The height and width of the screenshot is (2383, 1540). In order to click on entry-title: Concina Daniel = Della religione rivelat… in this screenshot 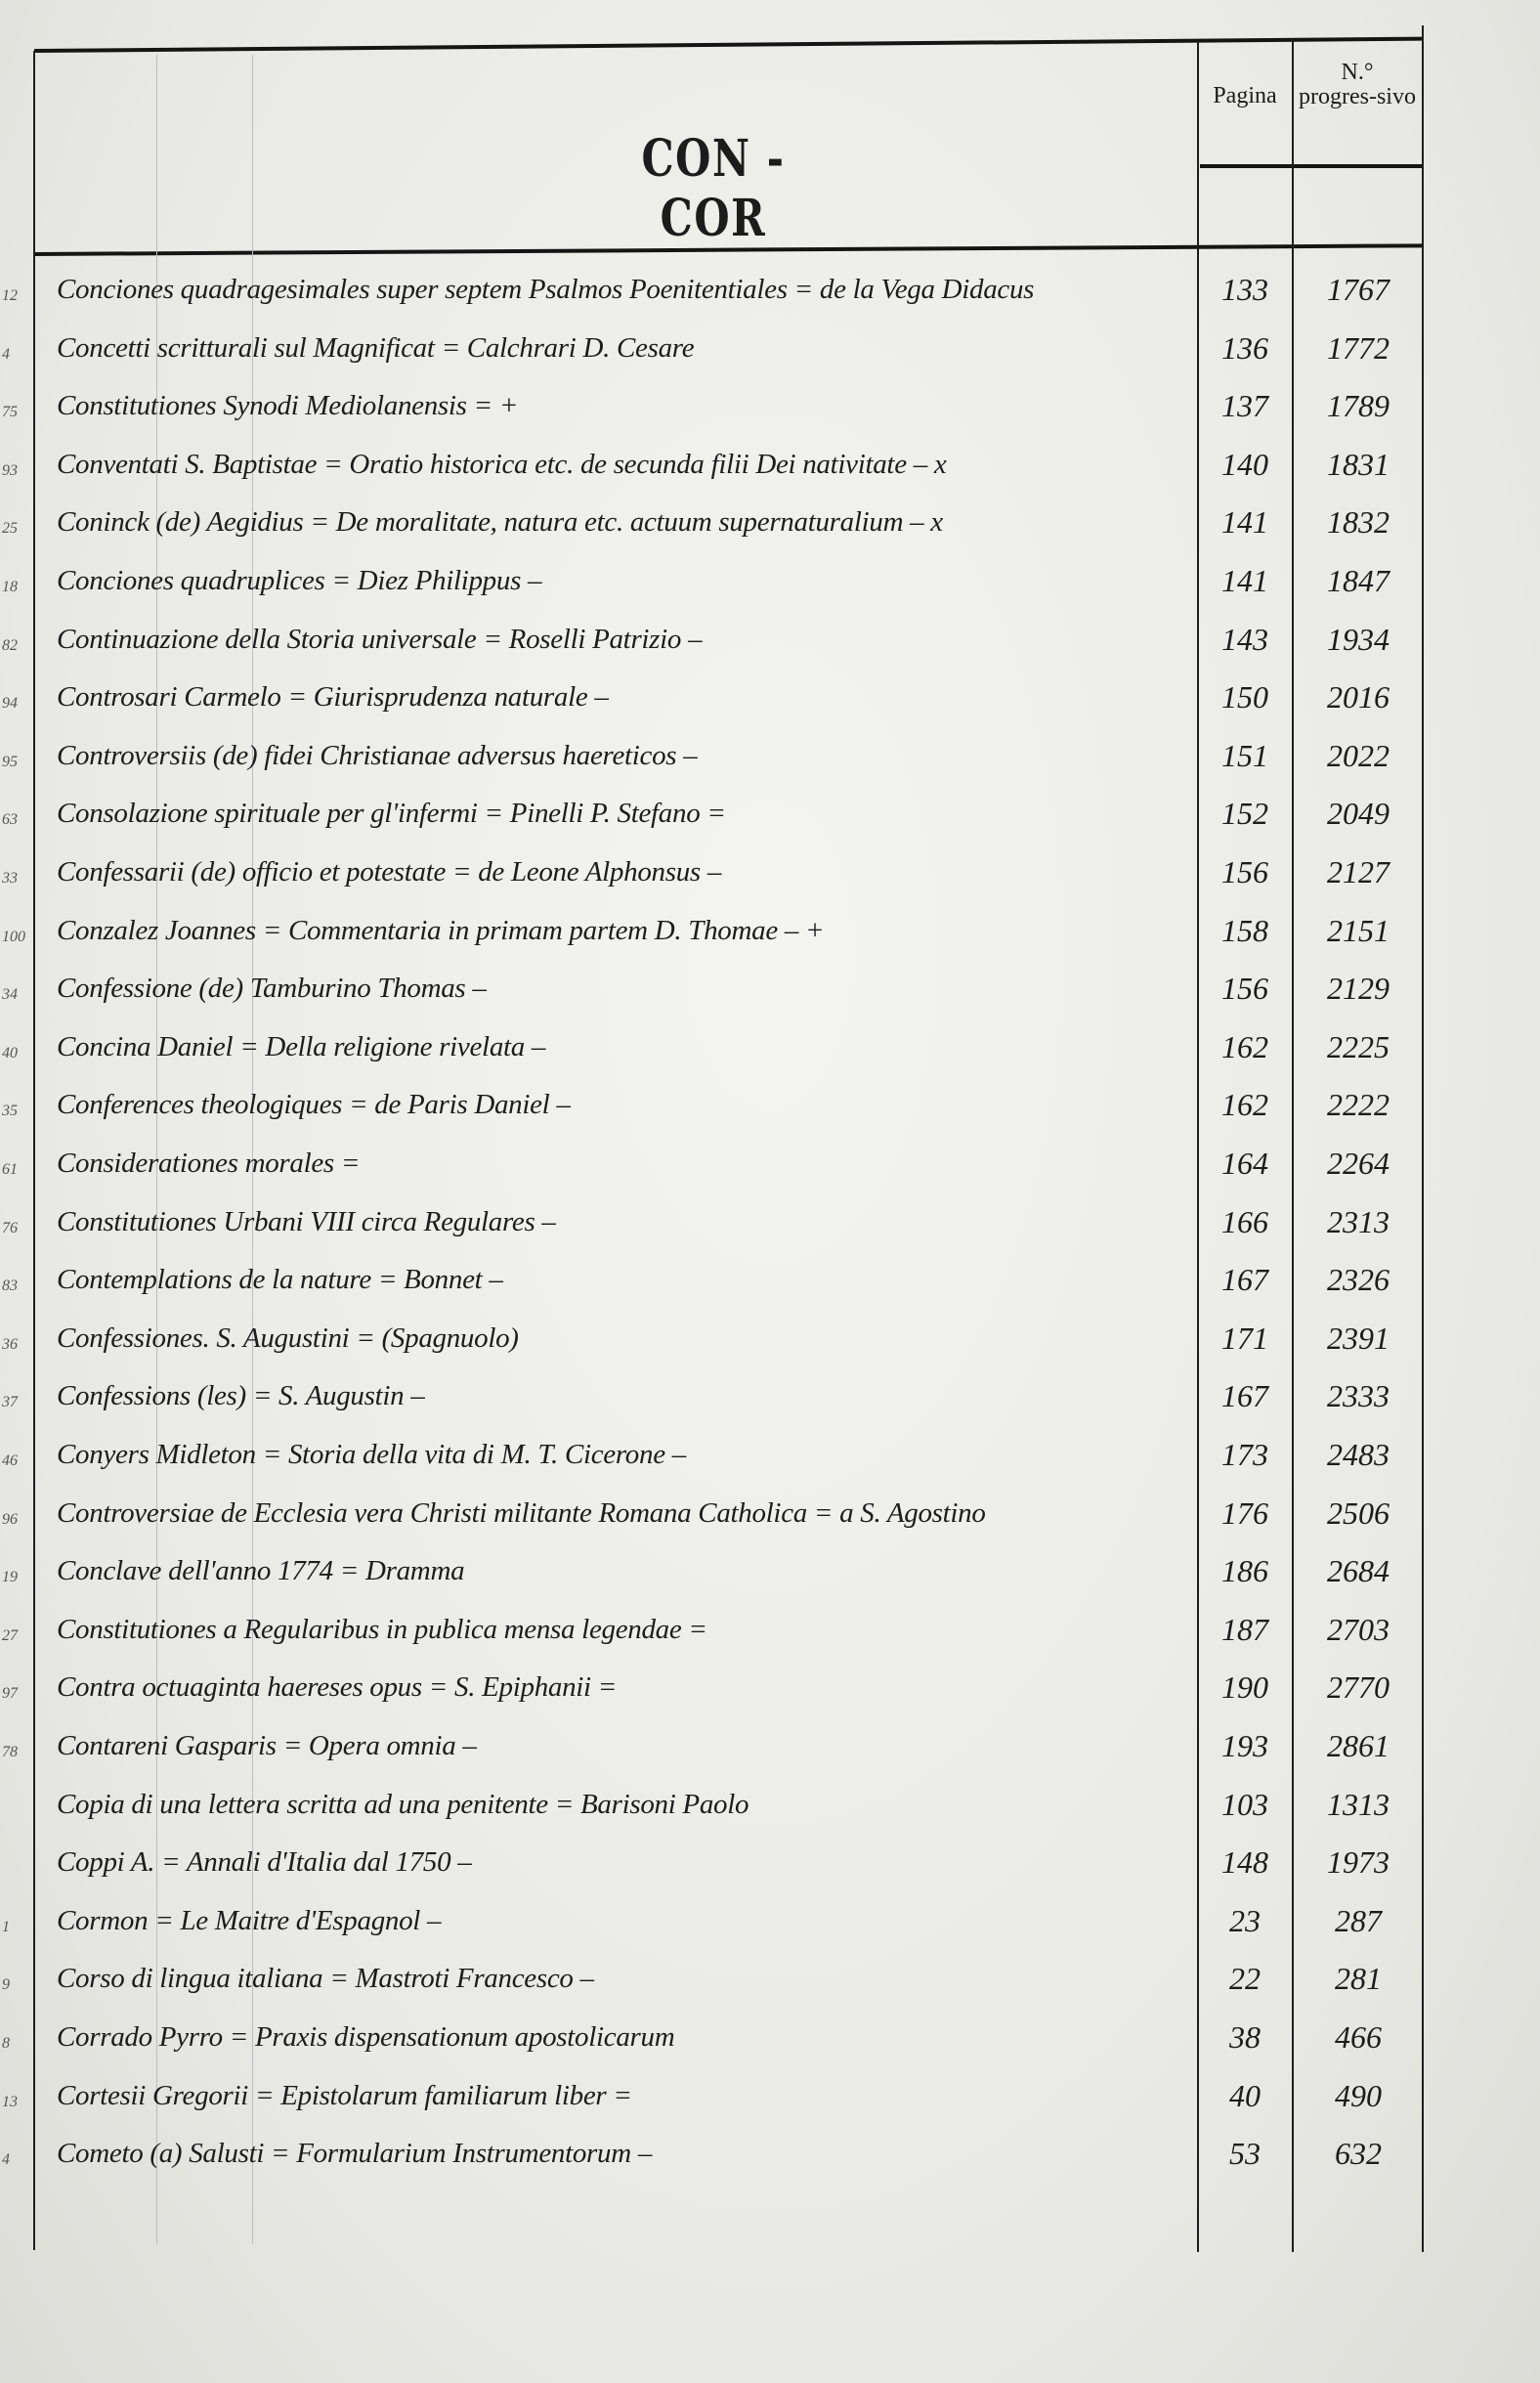, I will do `click(301, 1046)`.